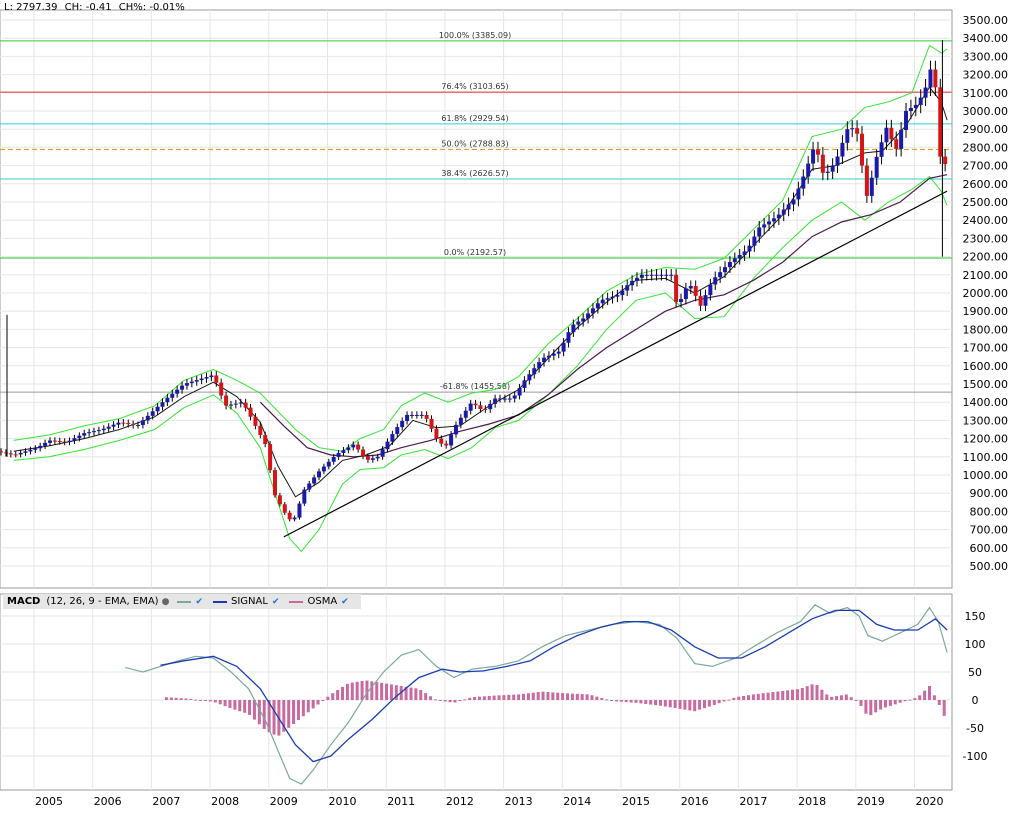  I want to click on settings-icon: ●, so click(165, 601).